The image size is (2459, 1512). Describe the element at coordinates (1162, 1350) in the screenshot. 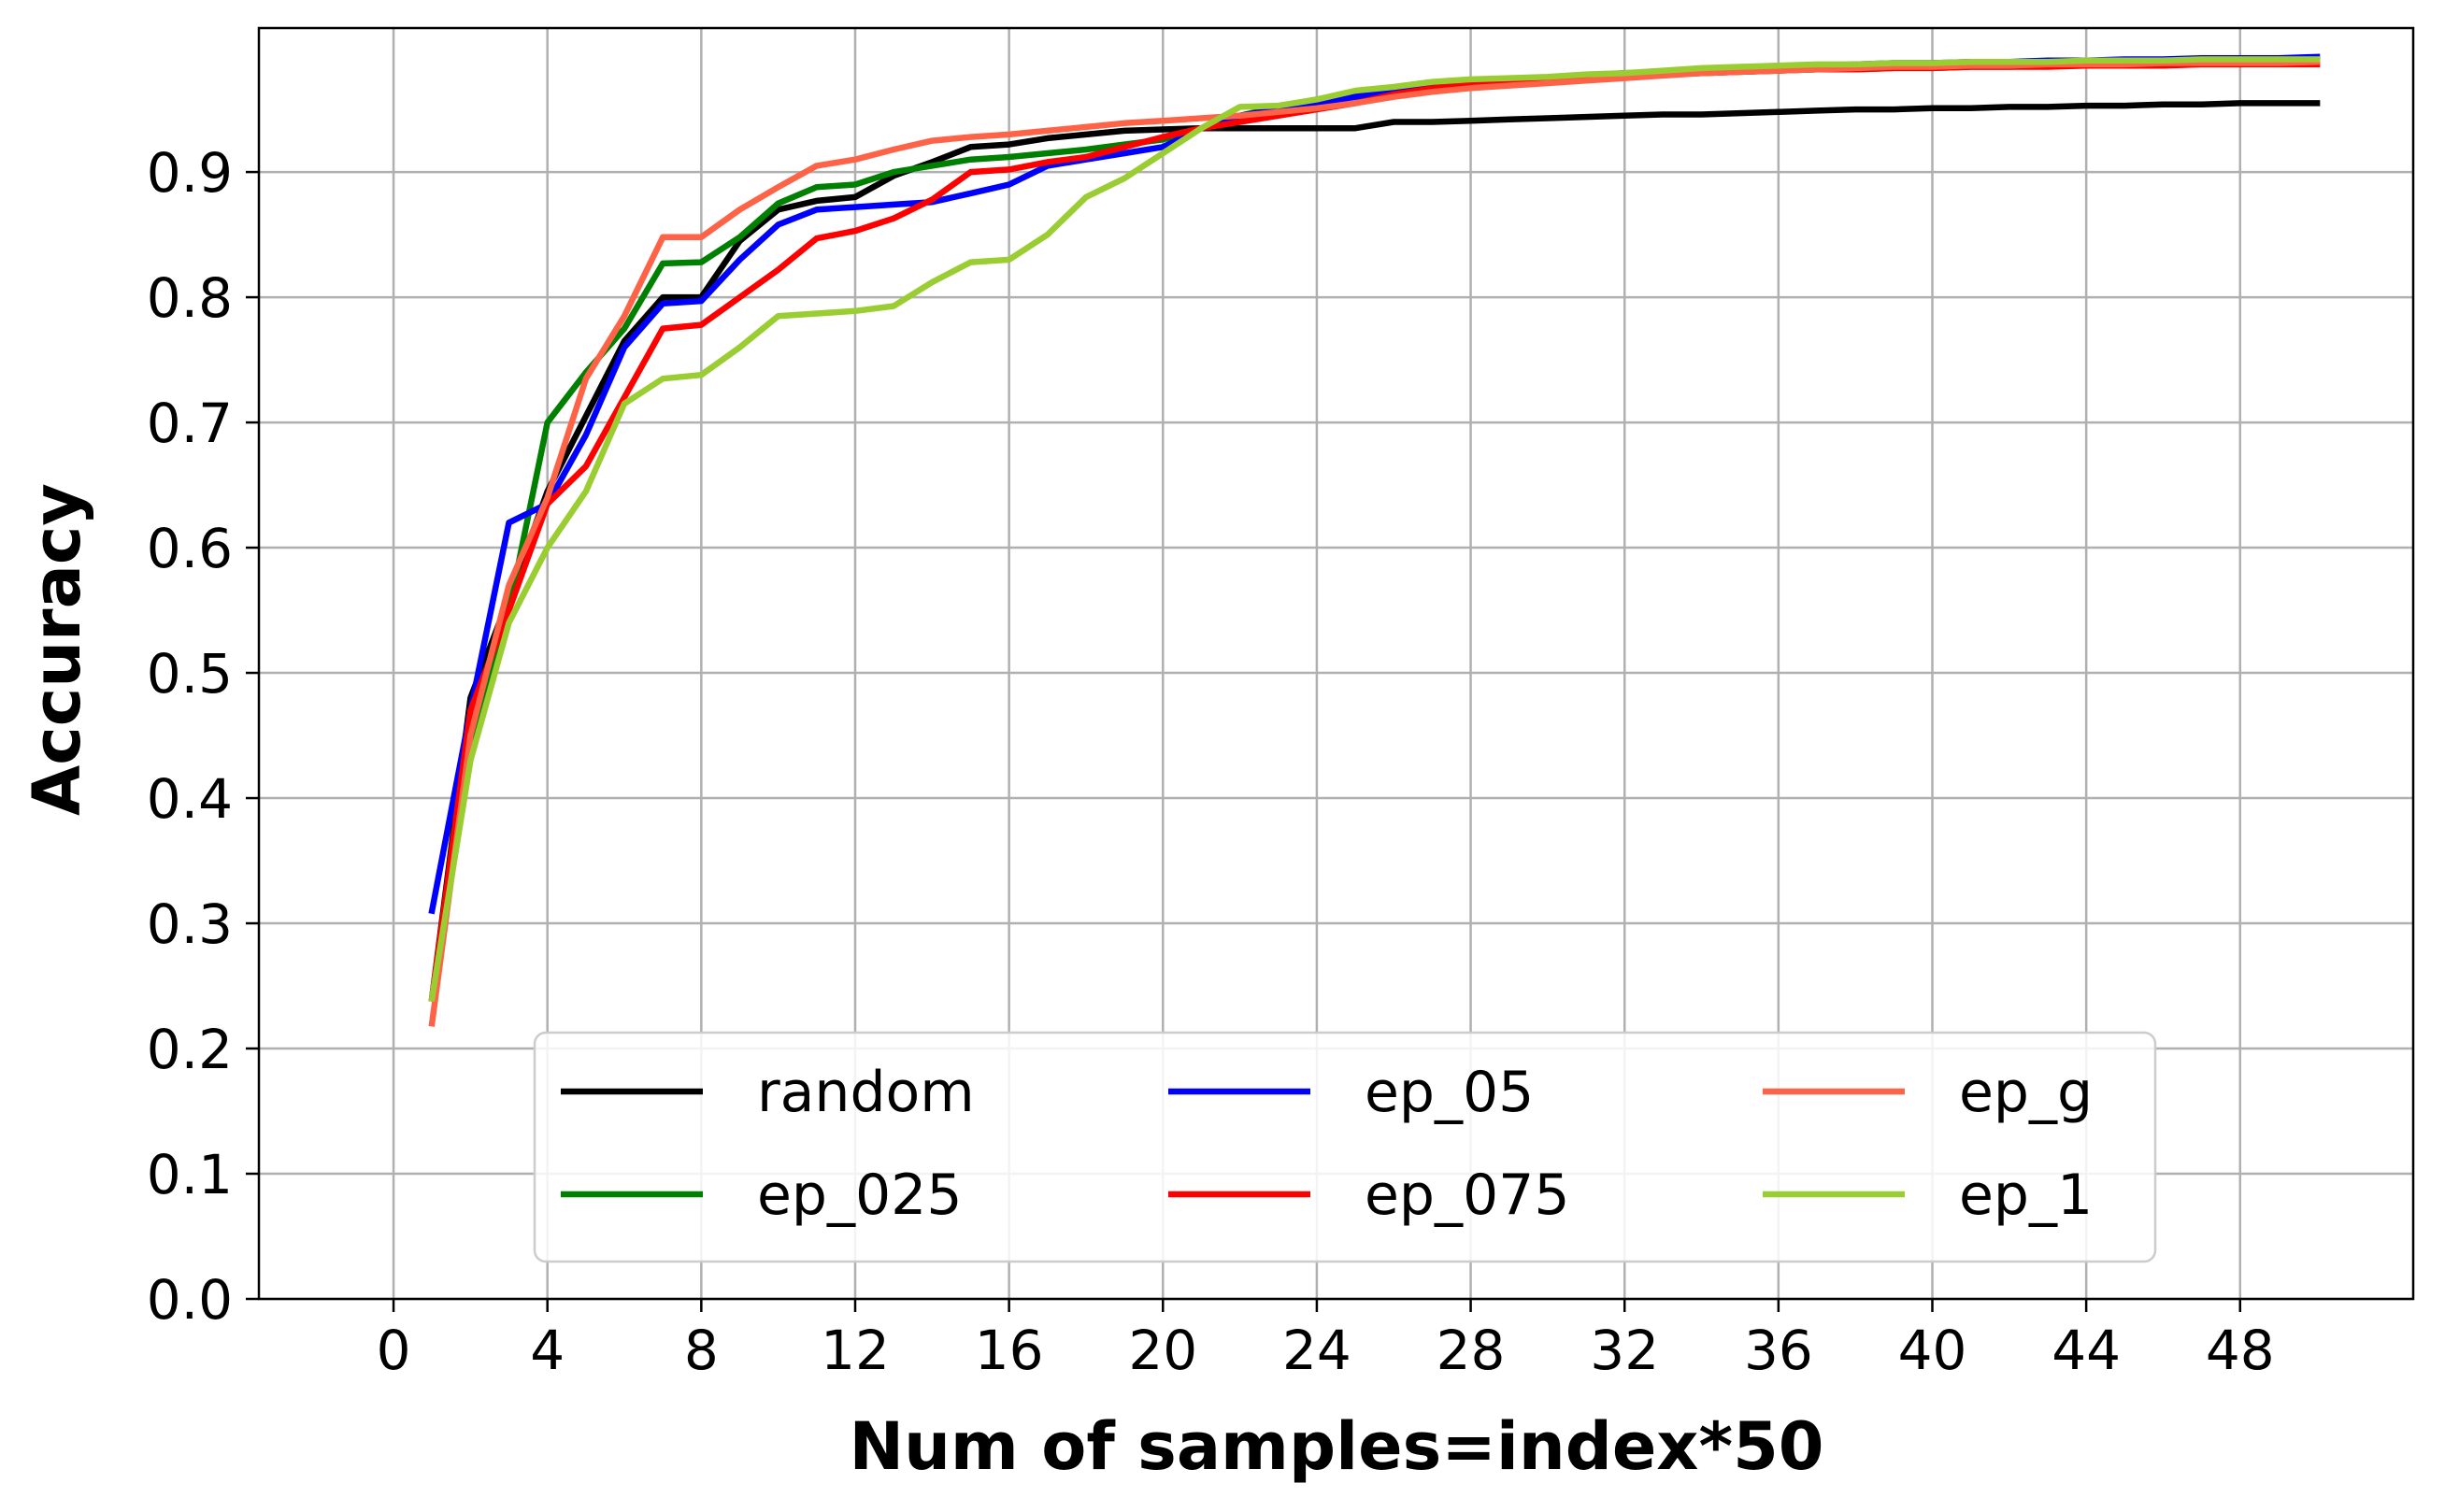

I see `x-tick-label: 20` at that location.